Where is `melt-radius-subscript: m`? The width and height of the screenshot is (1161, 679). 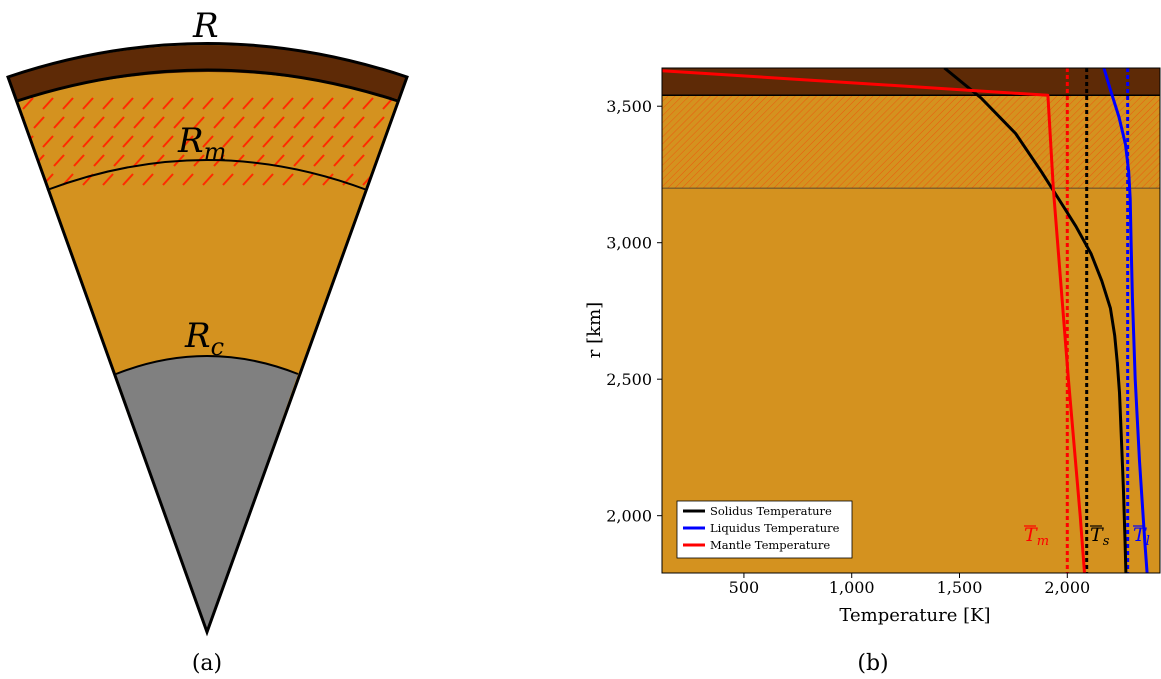
melt-radius-subscript: m is located at coordinates (215, 152).